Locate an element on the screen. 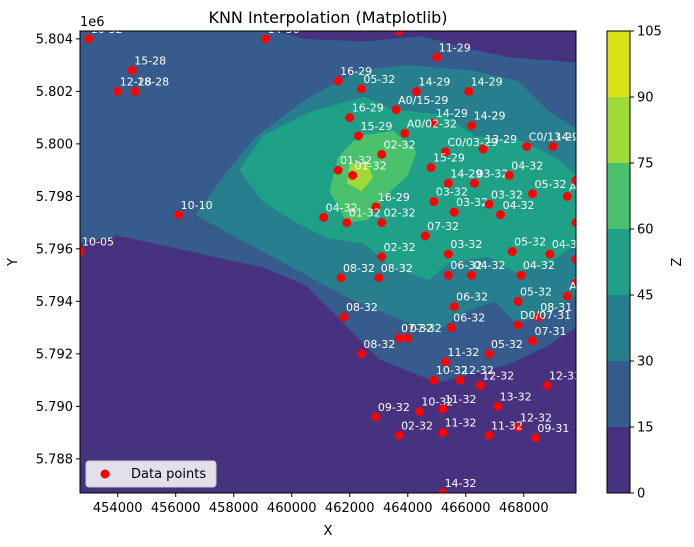 The image size is (694, 547). y-tick-label: 5.804 is located at coordinates (54, 39).